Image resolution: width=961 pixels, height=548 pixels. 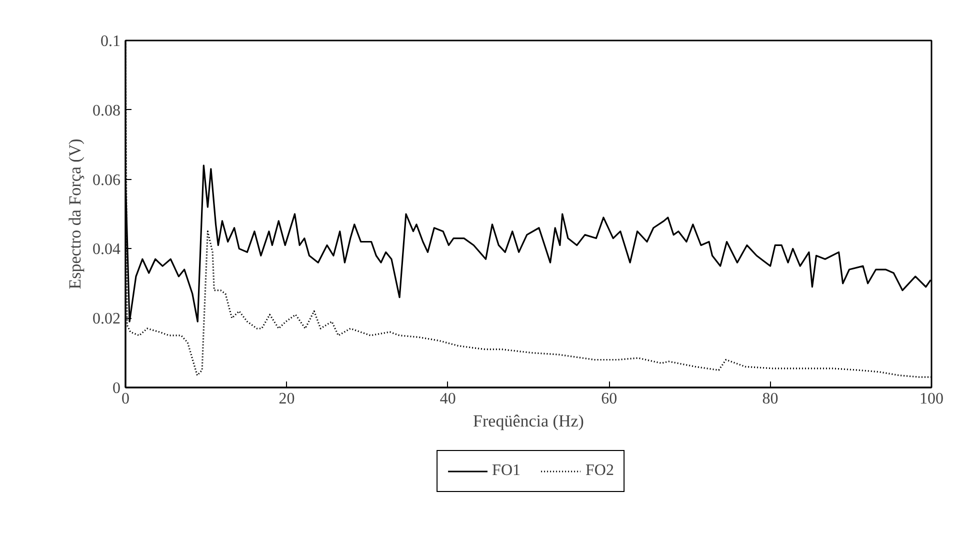 I want to click on x-tick-label: 40, so click(x=448, y=399).